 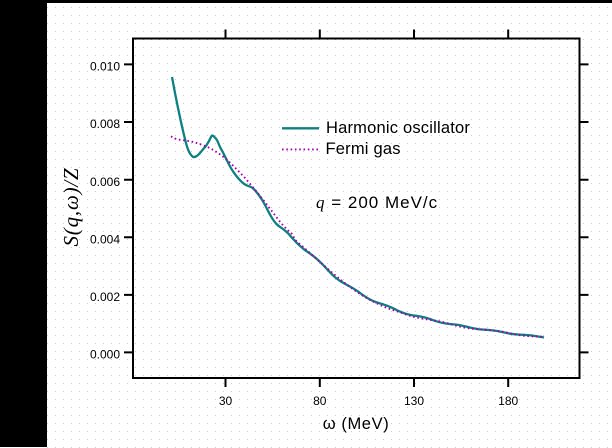 I want to click on svg-text: q = 200 MeV/c, so click(x=377, y=202).